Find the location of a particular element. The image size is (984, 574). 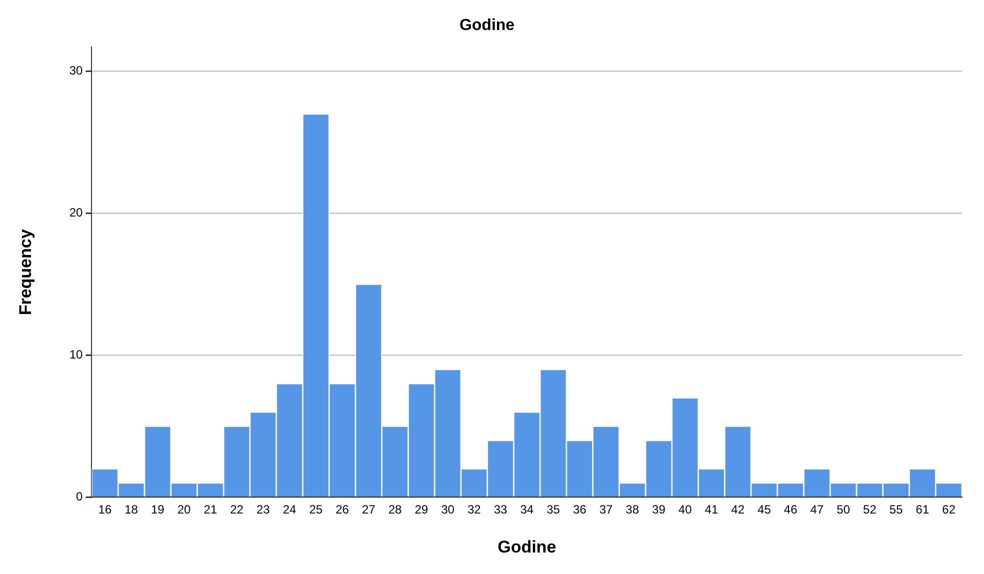

y-tick-label: 20 is located at coordinates (76, 213).